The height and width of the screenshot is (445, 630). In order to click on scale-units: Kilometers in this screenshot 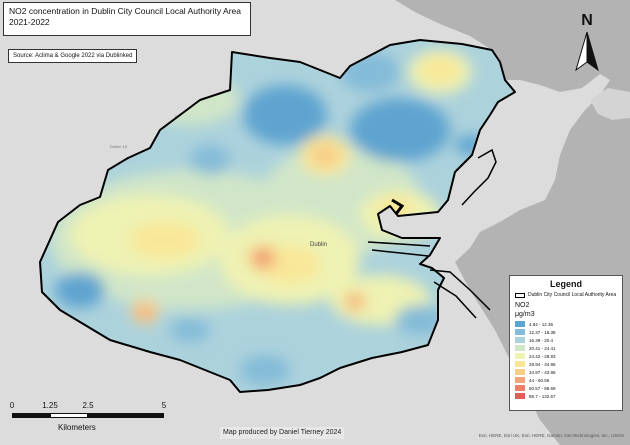, I will do `click(77, 427)`.